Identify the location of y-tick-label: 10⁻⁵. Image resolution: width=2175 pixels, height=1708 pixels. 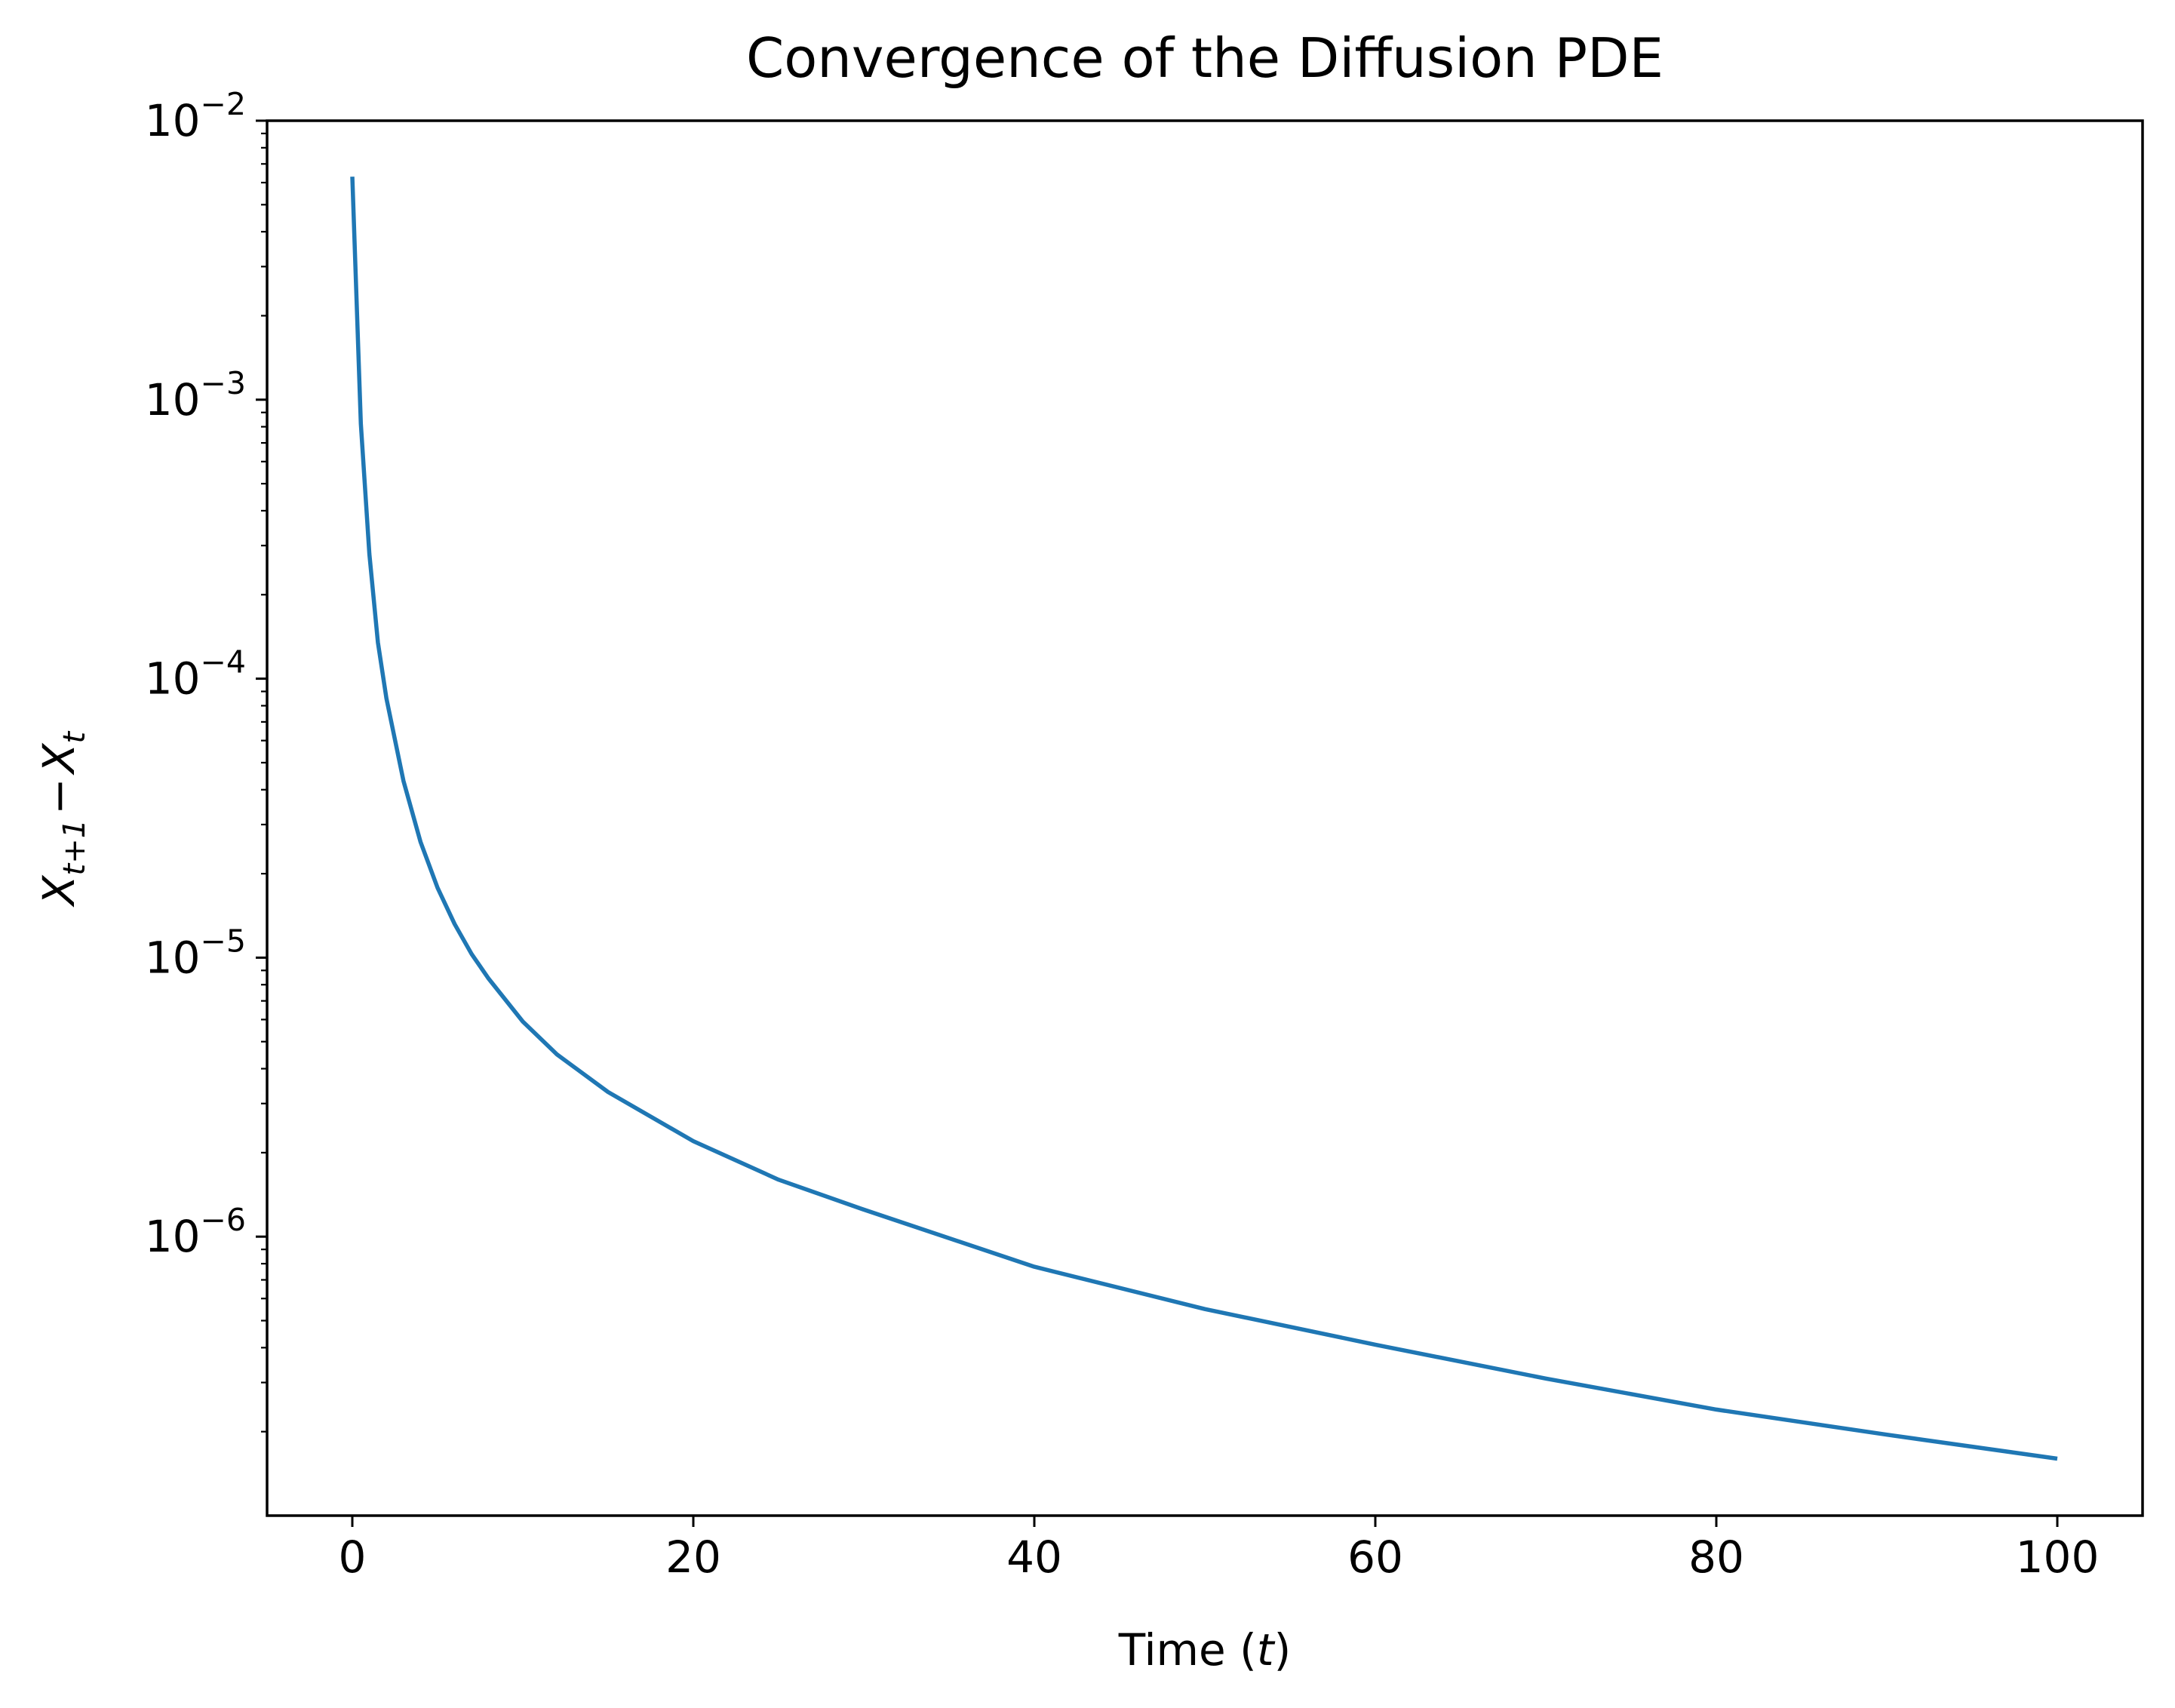
(195, 953).